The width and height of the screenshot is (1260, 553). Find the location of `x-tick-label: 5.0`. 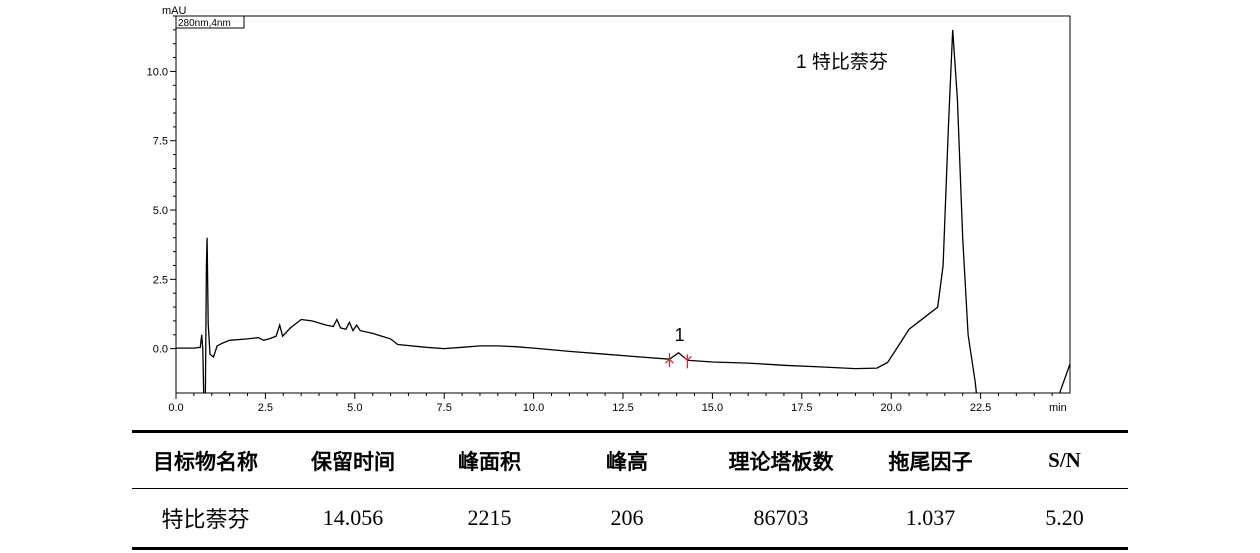

x-tick-label: 5.0 is located at coordinates (354, 408).